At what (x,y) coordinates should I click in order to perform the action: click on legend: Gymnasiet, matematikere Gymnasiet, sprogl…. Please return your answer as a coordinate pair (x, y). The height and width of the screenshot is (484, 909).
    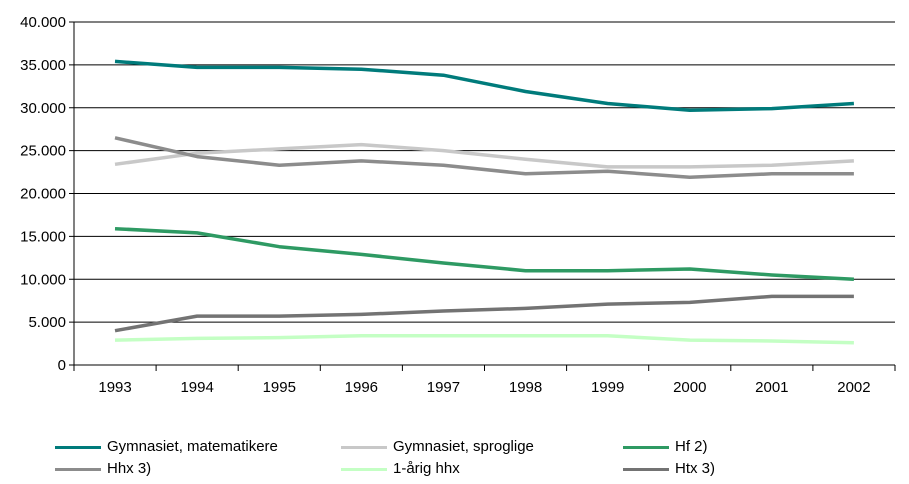
    Looking at the image, I should click on (465, 458).